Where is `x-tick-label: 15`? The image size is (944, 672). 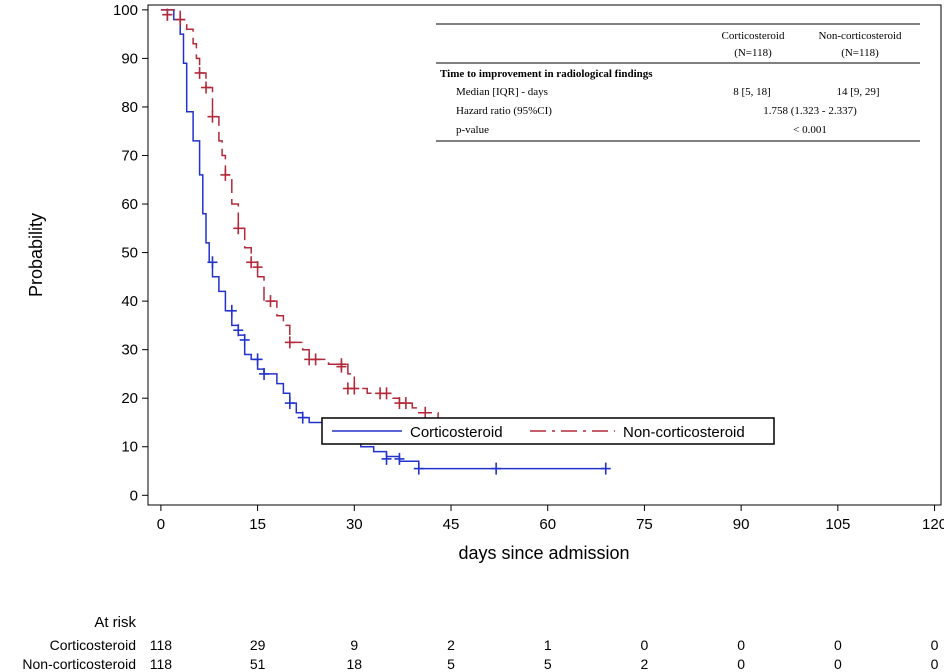
x-tick-label: 15 is located at coordinates (257, 524).